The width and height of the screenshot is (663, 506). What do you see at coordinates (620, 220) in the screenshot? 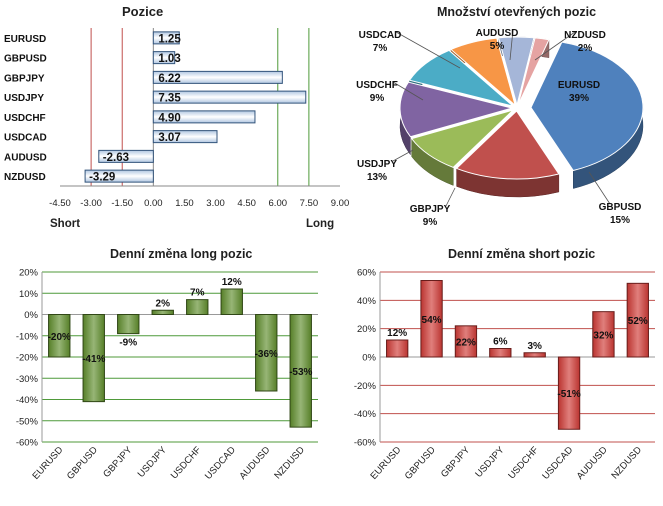
I see `slice-value-label: 15%` at bounding box center [620, 220].